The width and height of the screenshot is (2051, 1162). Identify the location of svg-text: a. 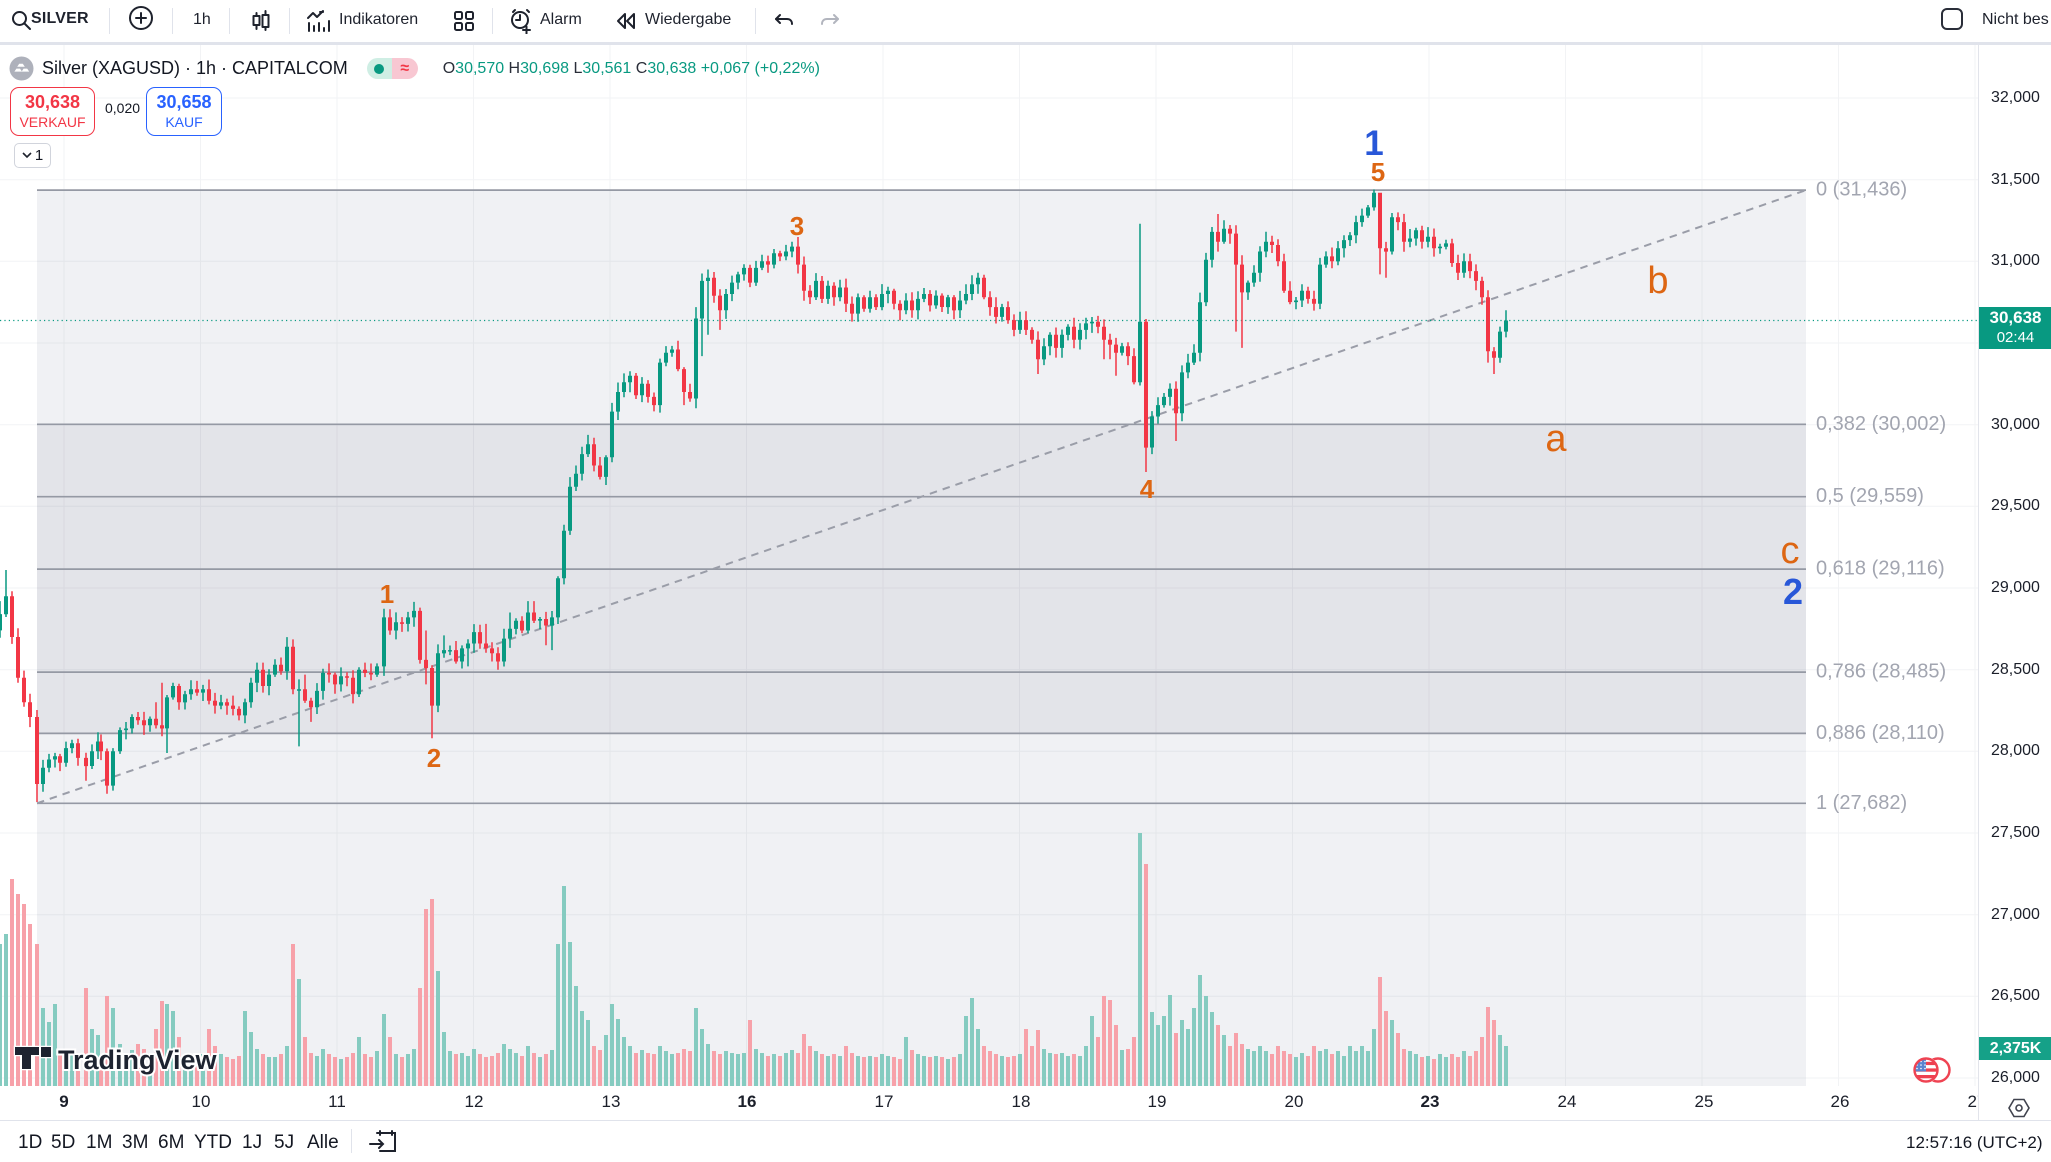
(1556, 439).